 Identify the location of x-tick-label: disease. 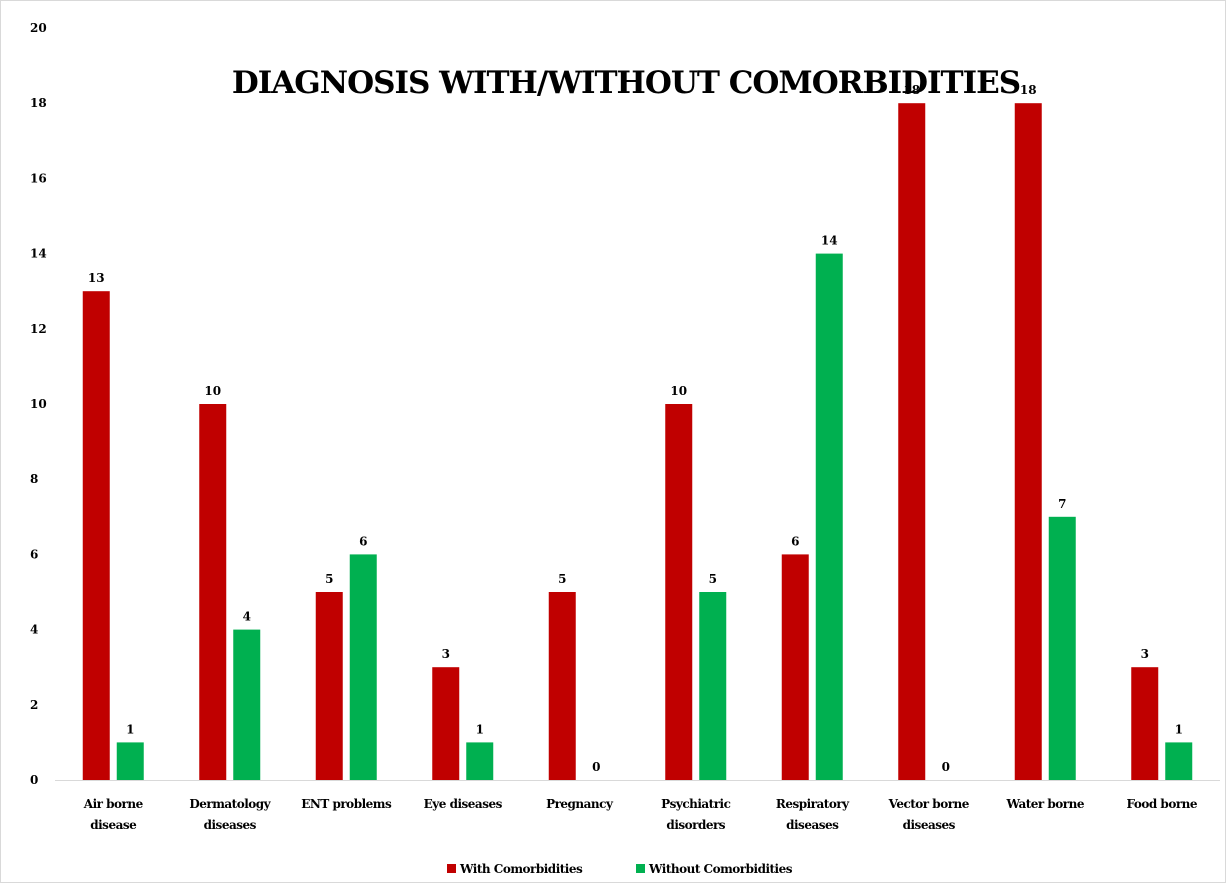
(113, 825).